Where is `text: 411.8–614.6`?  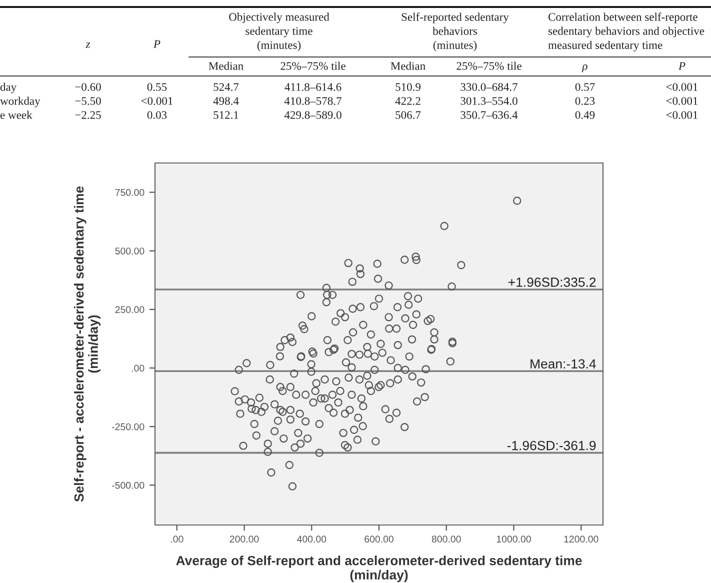 text: 411.8–614.6 is located at coordinates (313, 87).